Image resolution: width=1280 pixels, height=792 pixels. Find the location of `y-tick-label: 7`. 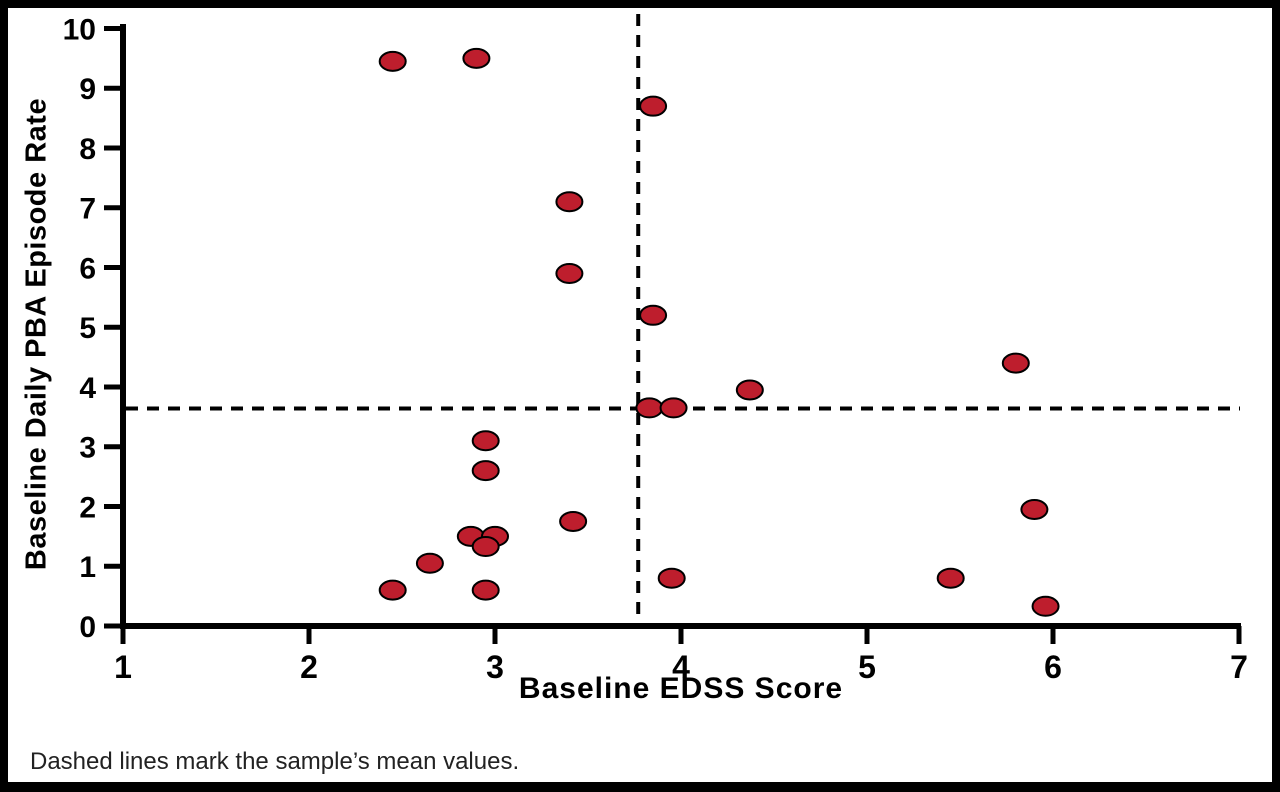

y-tick-label: 7 is located at coordinates (87, 209).